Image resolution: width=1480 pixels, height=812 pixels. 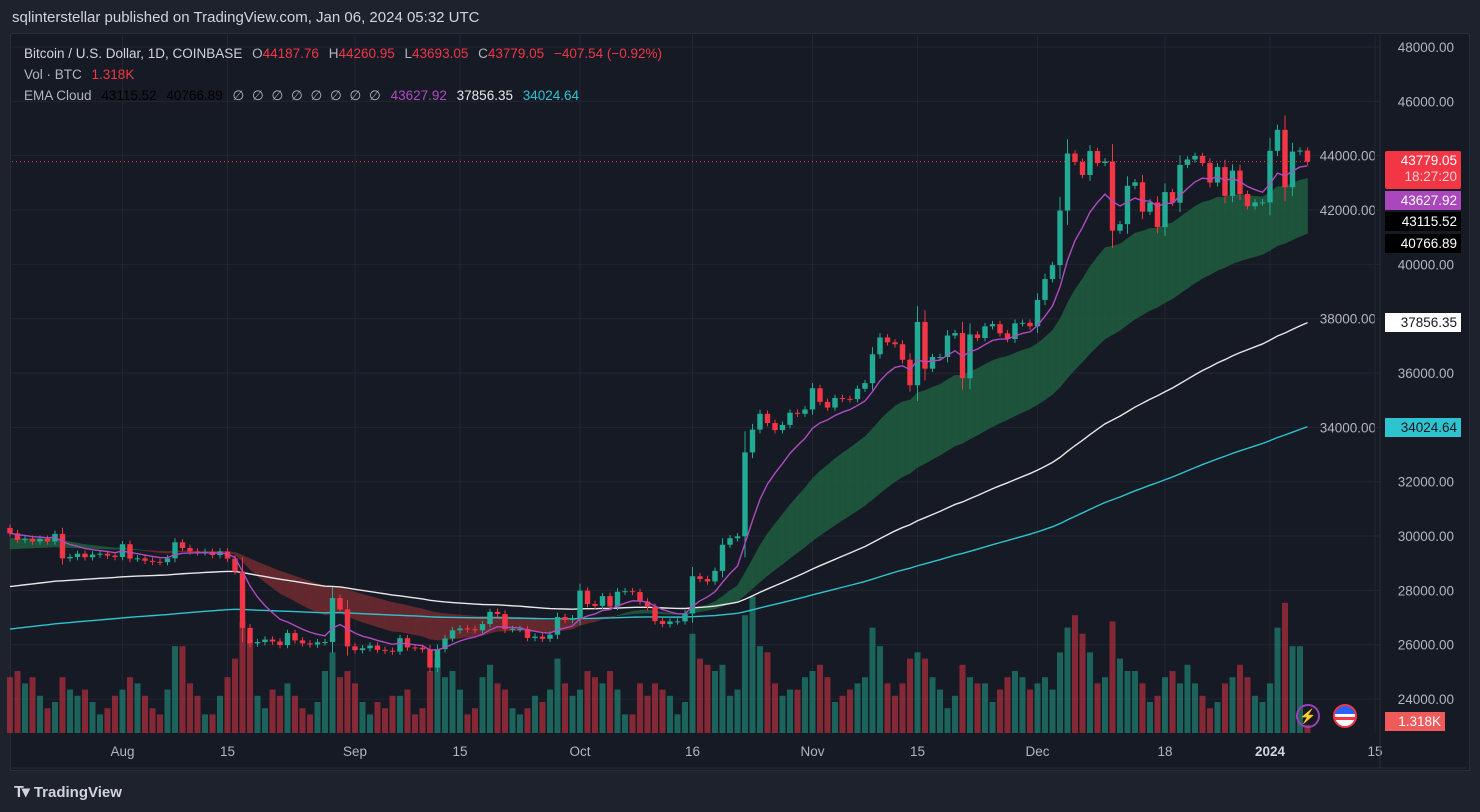 What do you see at coordinates (22, 792) in the screenshot?
I see `tv-logo-icon: T▾` at bounding box center [22, 792].